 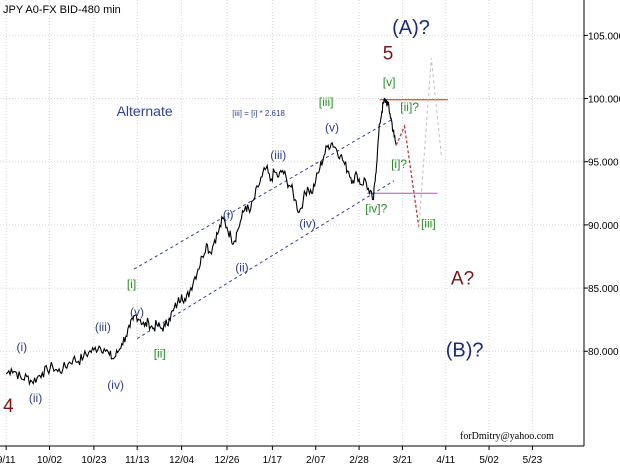 What do you see at coordinates (604, 36) in the screenshot?
I see `y-tick-label: 105.000` at bounding box center [604, 36].